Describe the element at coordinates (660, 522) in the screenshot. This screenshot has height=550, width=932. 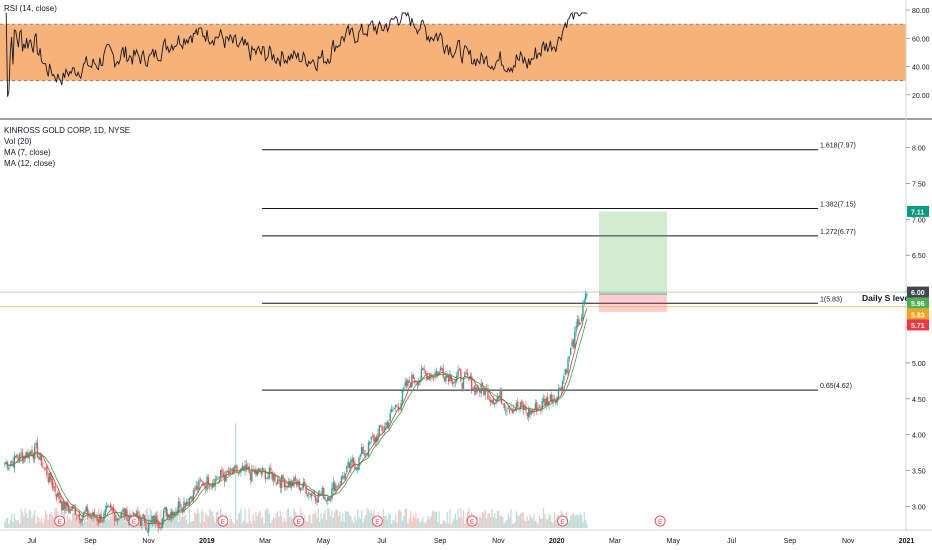
I see `earnings-marker-label: E` at that location.